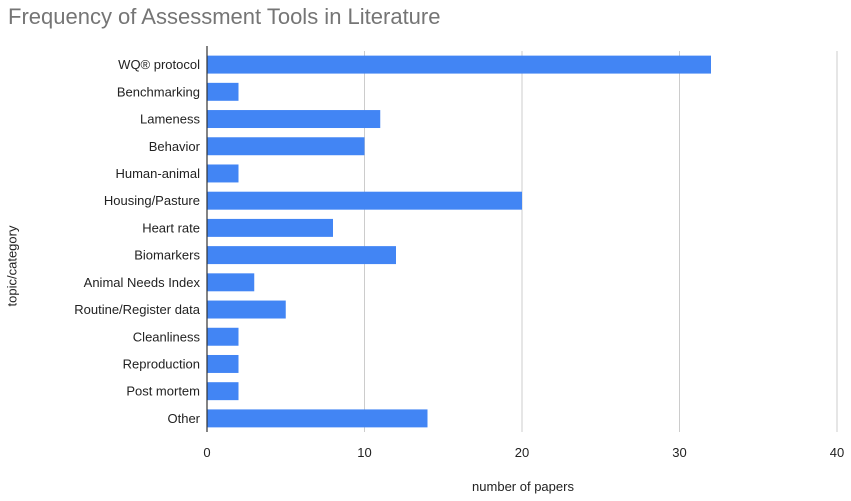 The image size is (851, 501). What do you see at coordinates (837, 452) in the screenshot?
I see `x-tick-label: 40` at bounding box center [837, 452].